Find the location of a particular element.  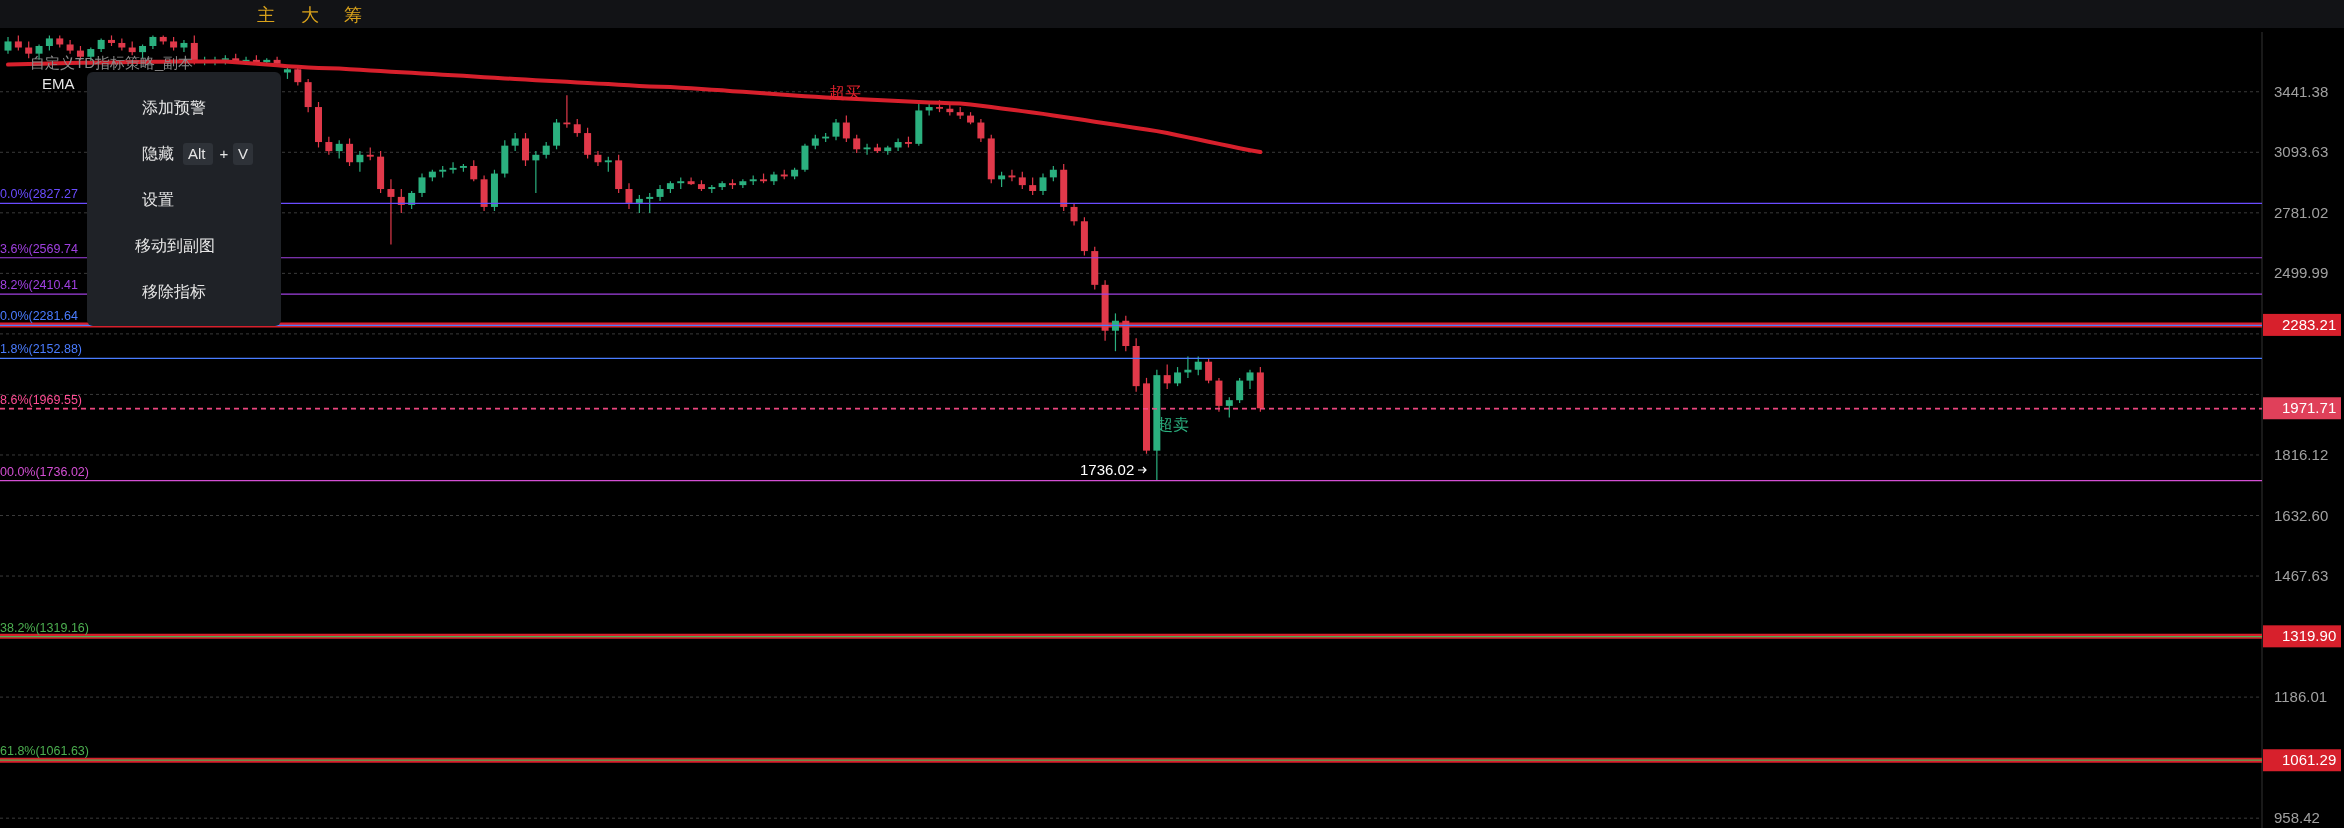

ref-line-label: 0.0%(2281.64 is located at coordinates (39, 316).